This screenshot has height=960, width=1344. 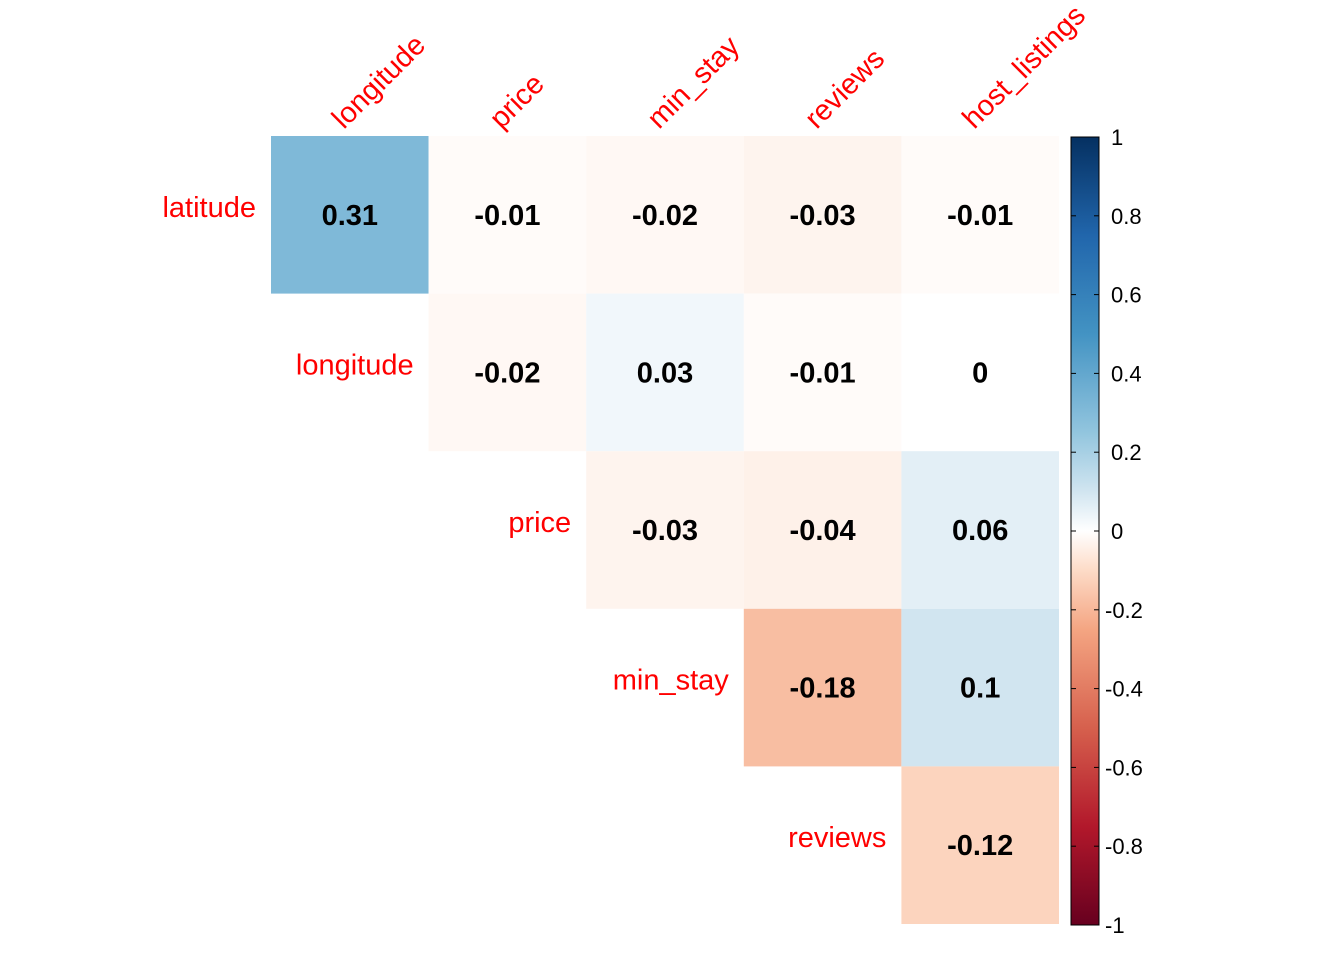 I want to click on row-label: min_stay, so click(x=671, y=681).